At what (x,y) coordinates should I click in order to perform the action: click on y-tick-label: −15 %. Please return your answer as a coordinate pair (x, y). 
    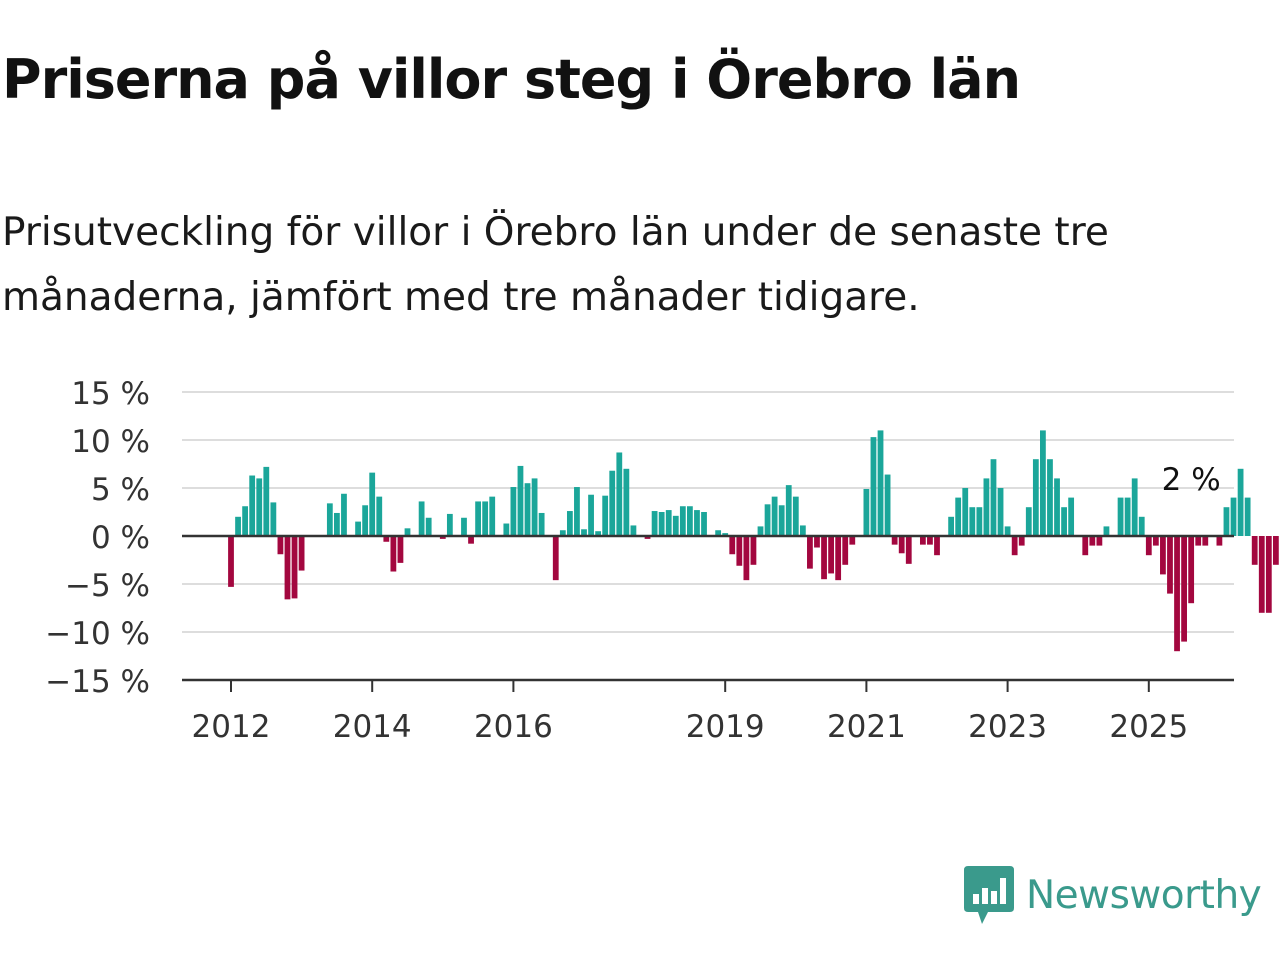
    Looking at the image, I should click on (97, 682).